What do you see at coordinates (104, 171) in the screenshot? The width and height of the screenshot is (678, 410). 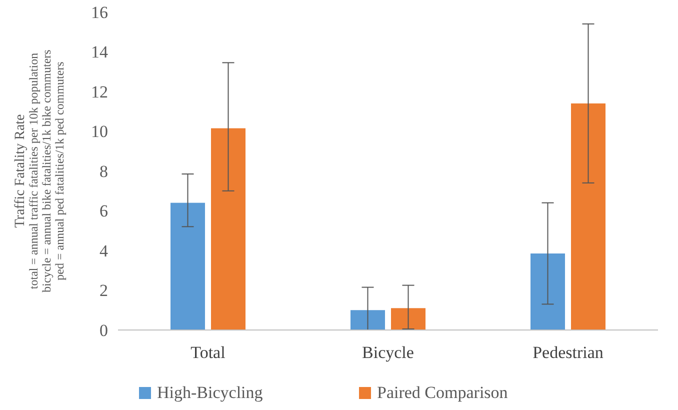 I see `y-tick-label: 8` at bounding box center [104, 171].